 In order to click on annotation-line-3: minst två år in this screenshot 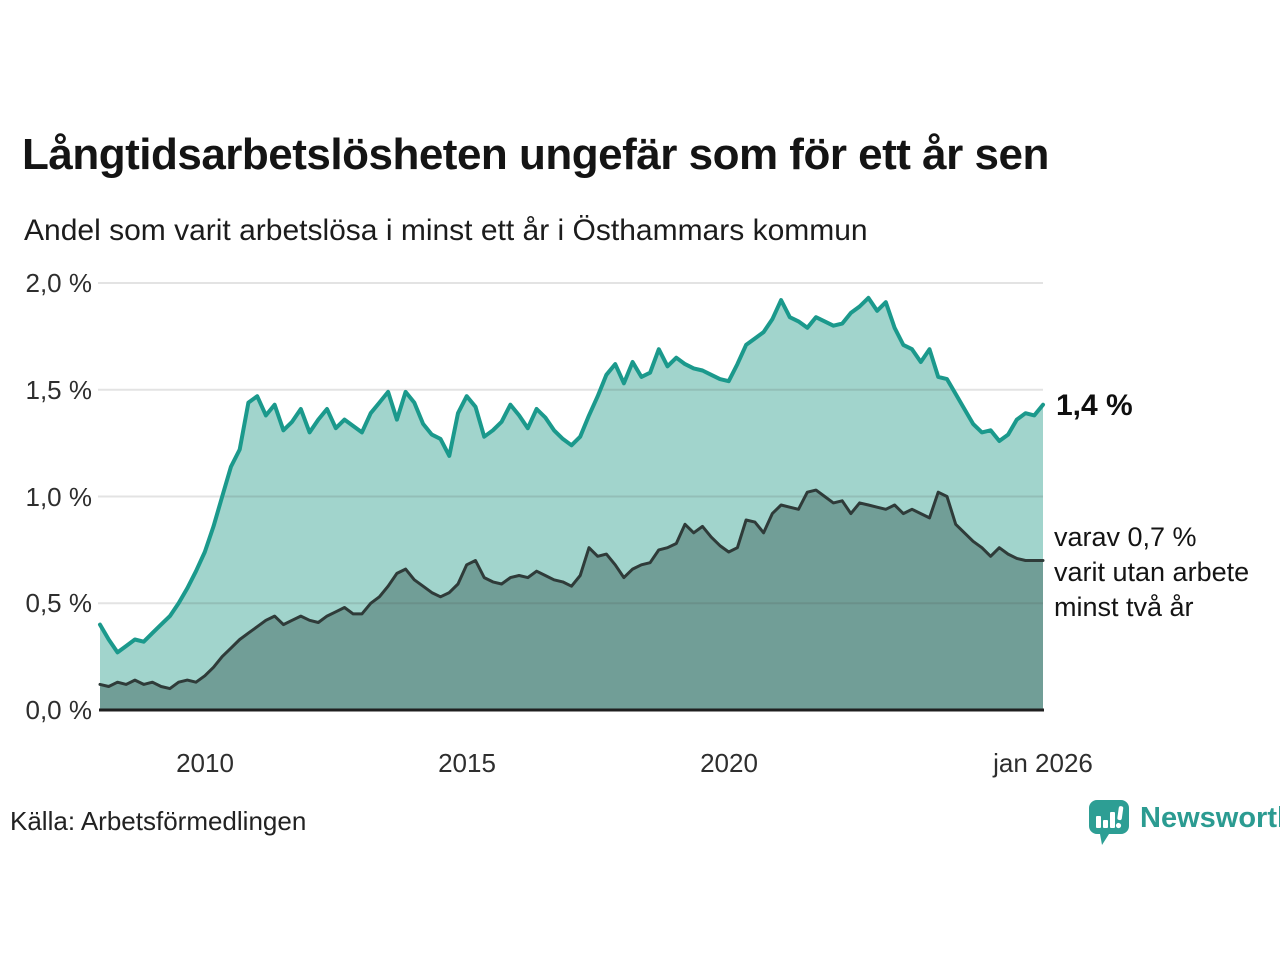, I will do `click(1124, 607)`.